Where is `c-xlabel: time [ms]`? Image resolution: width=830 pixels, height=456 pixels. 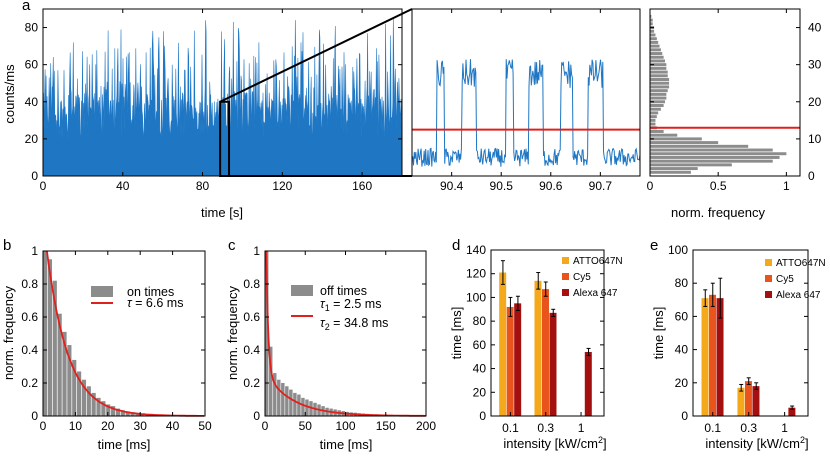 c-xlabel: time [ms] is located at coordinates (346, 444).